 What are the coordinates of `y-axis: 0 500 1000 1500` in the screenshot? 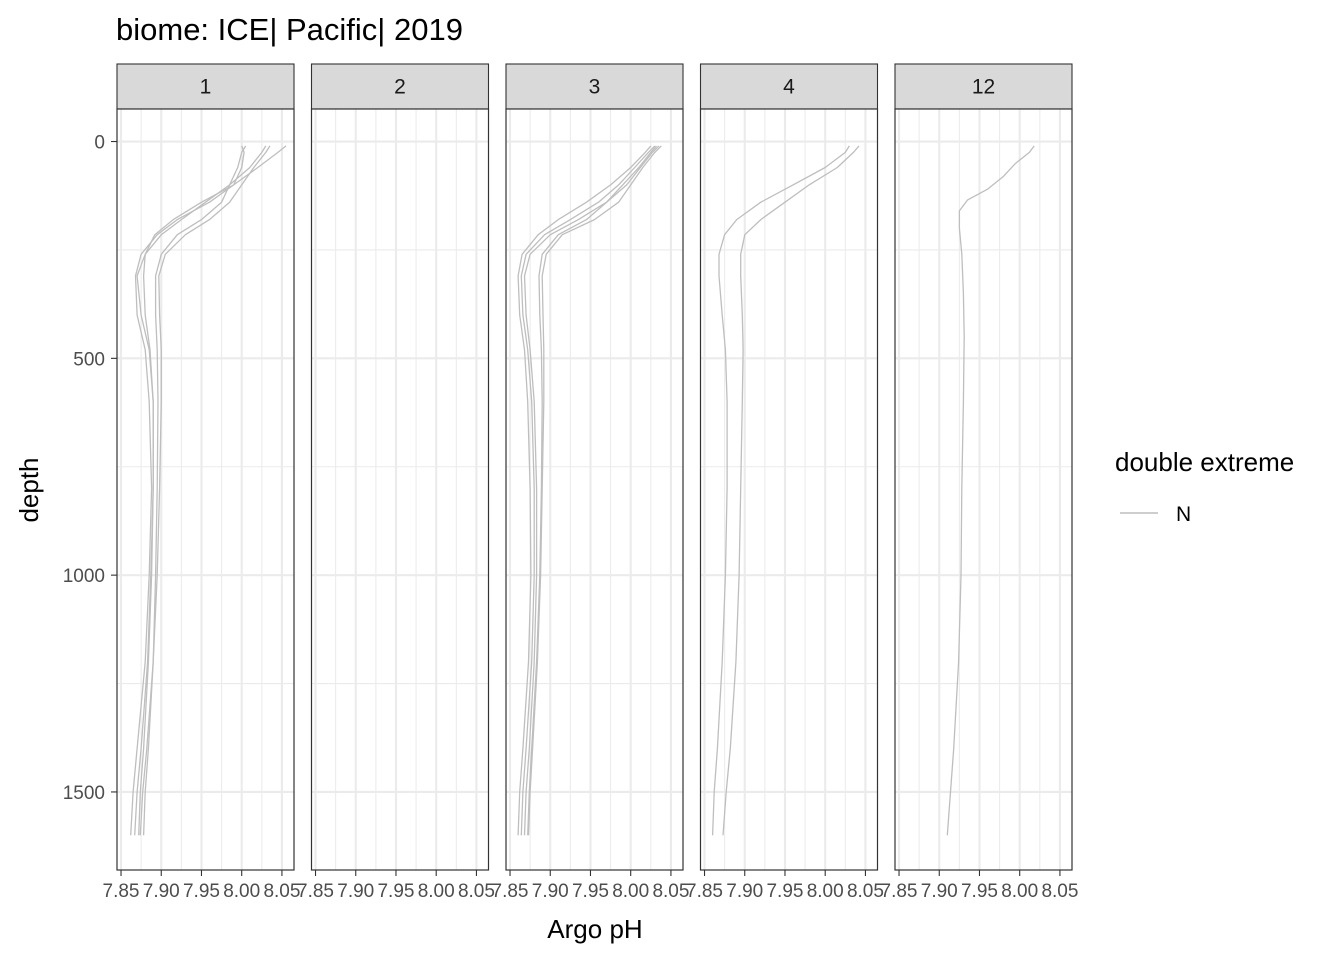 It's located at (90, 468).